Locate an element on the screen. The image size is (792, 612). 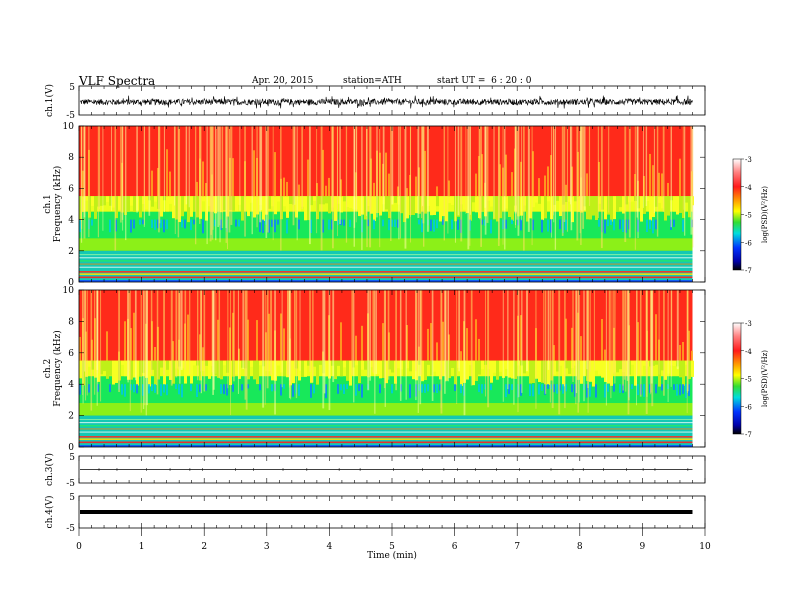
spectrogram-band is located at coordinates (386, 244).